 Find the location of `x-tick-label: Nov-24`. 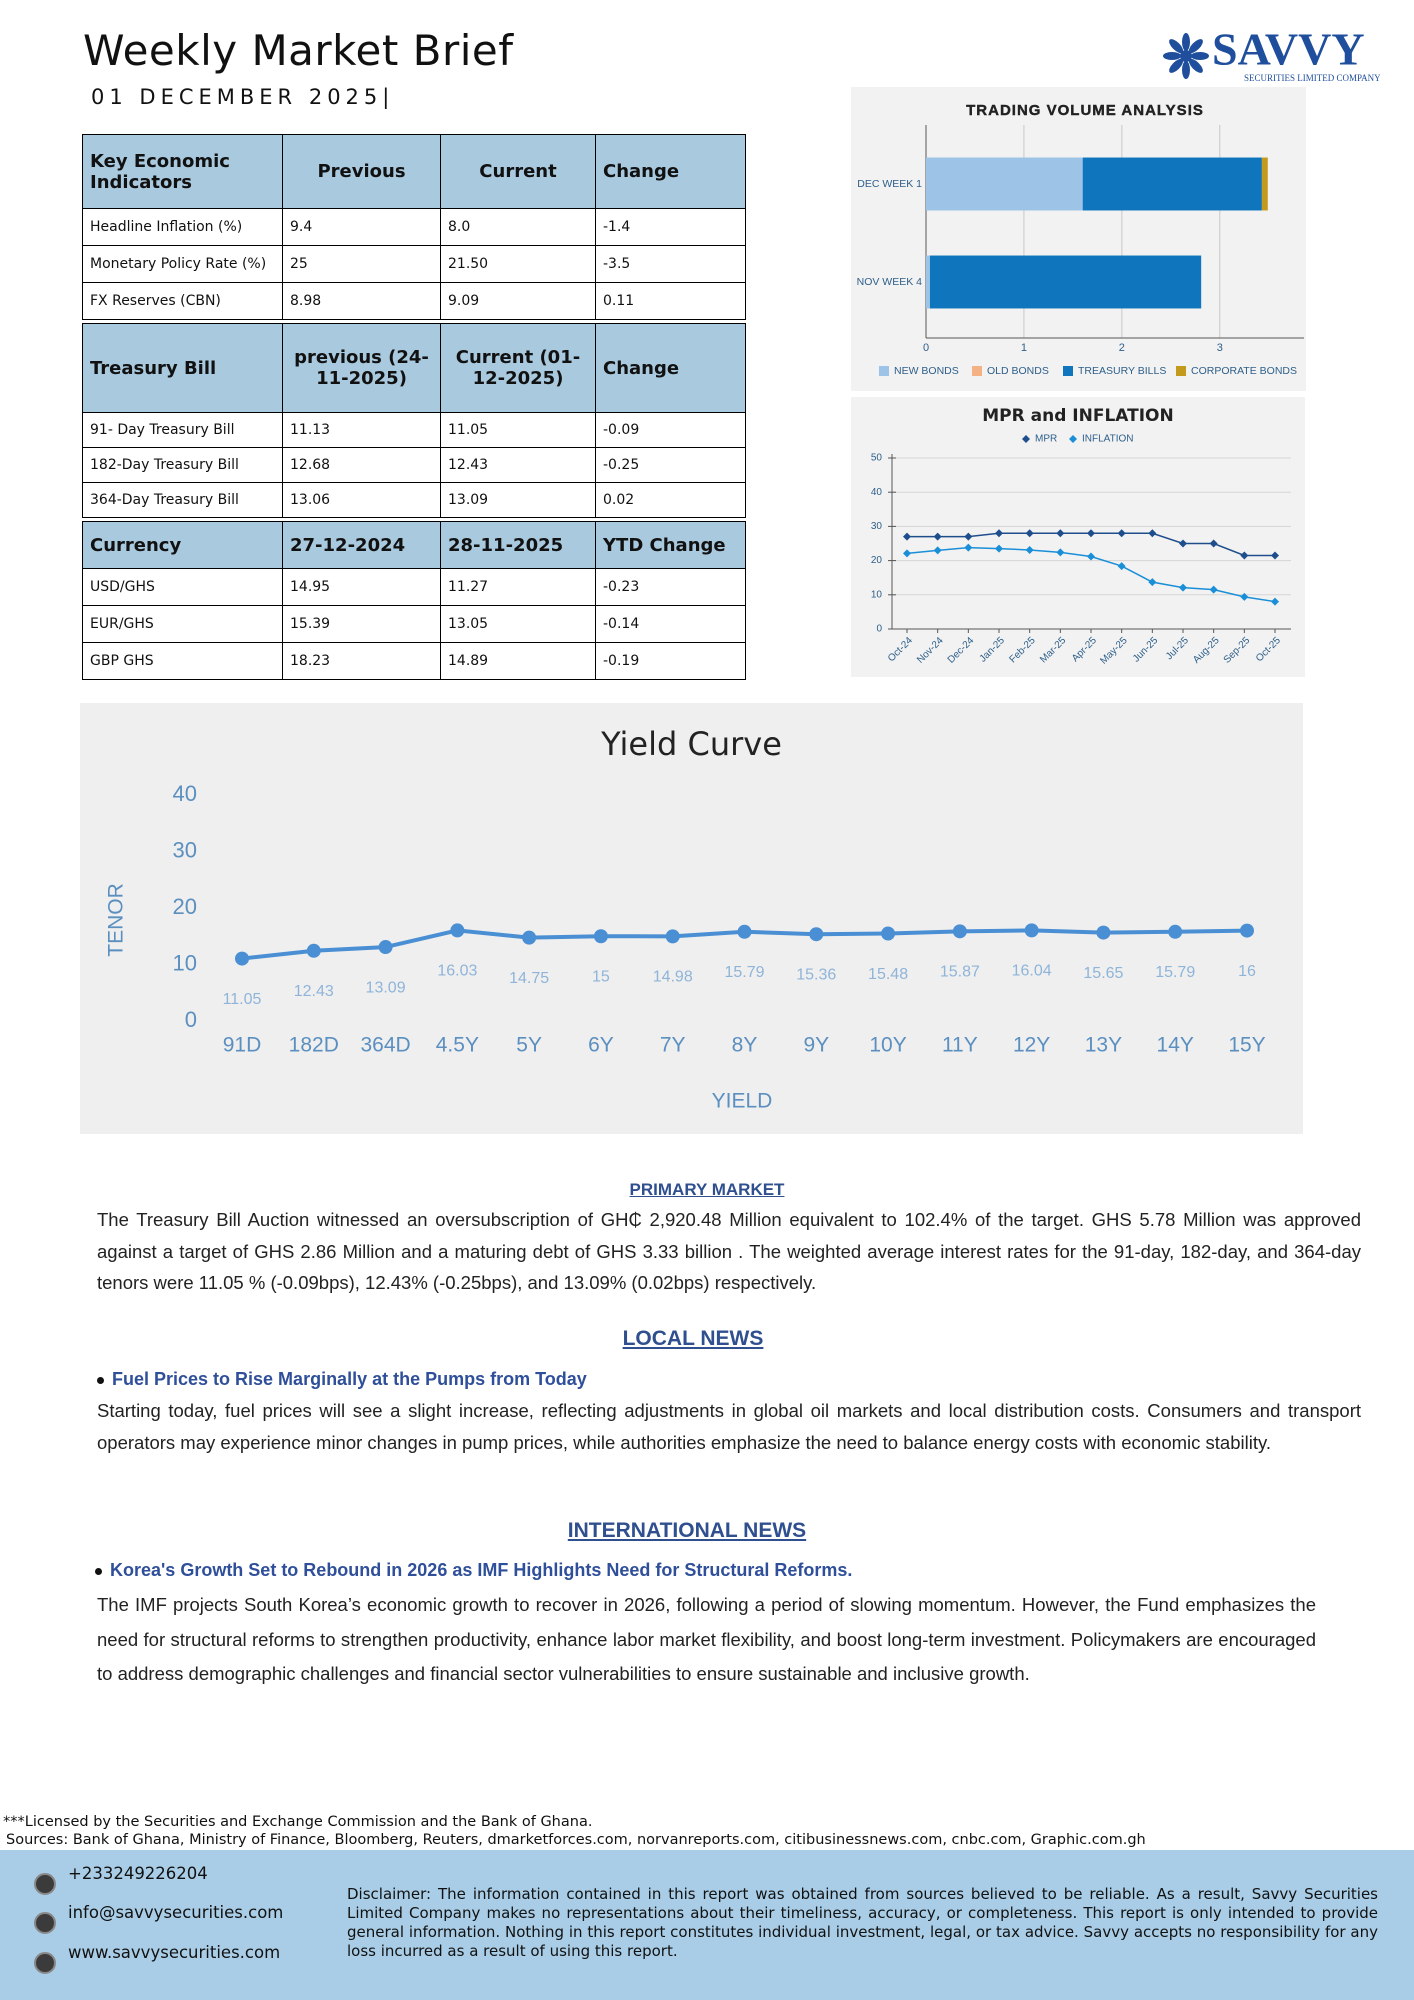

x-tick-label: Nov-24 is located at coordinates (930, 650).